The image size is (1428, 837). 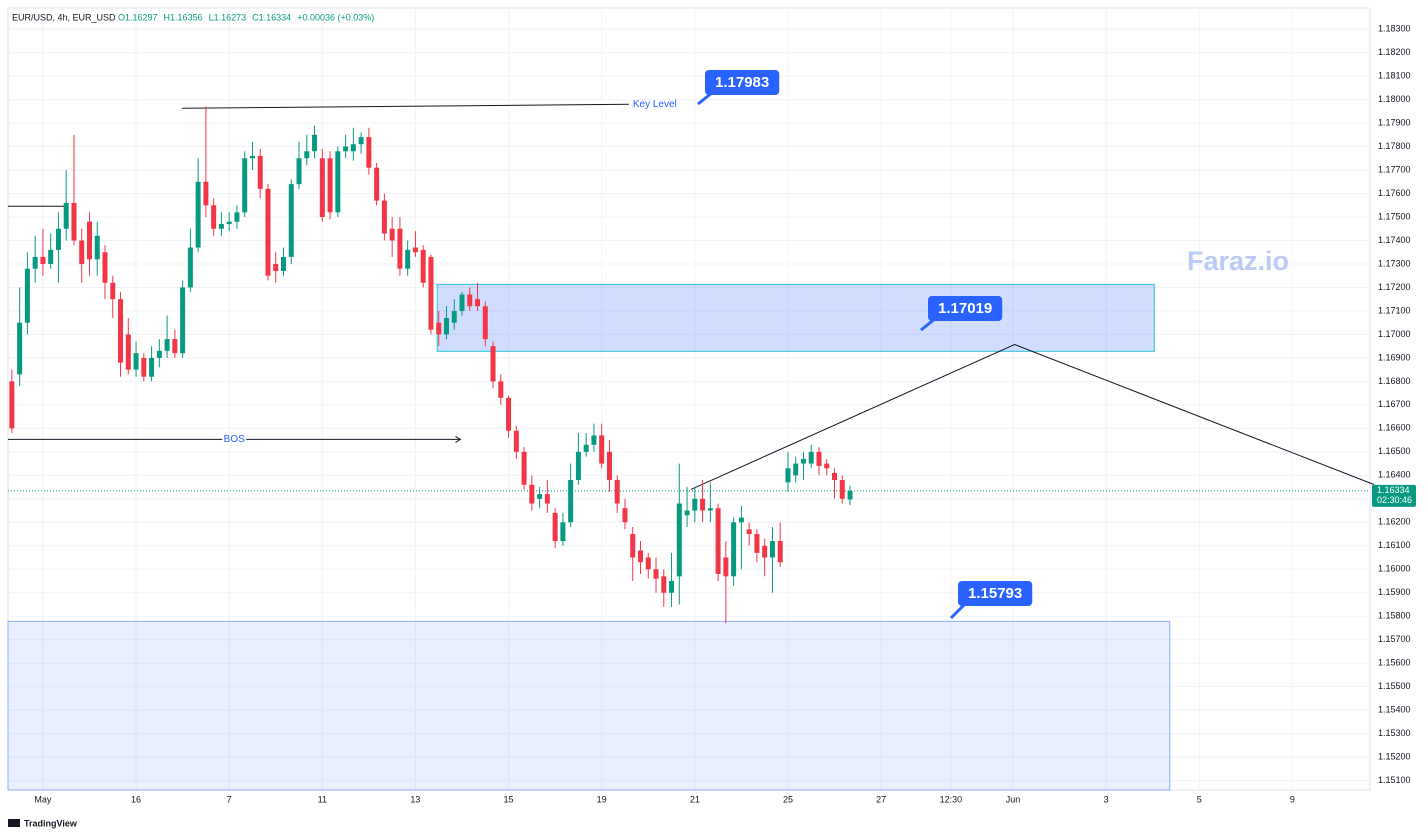 I want to click on y-tick-label: 1.15100, so click(x=1394, y=780).